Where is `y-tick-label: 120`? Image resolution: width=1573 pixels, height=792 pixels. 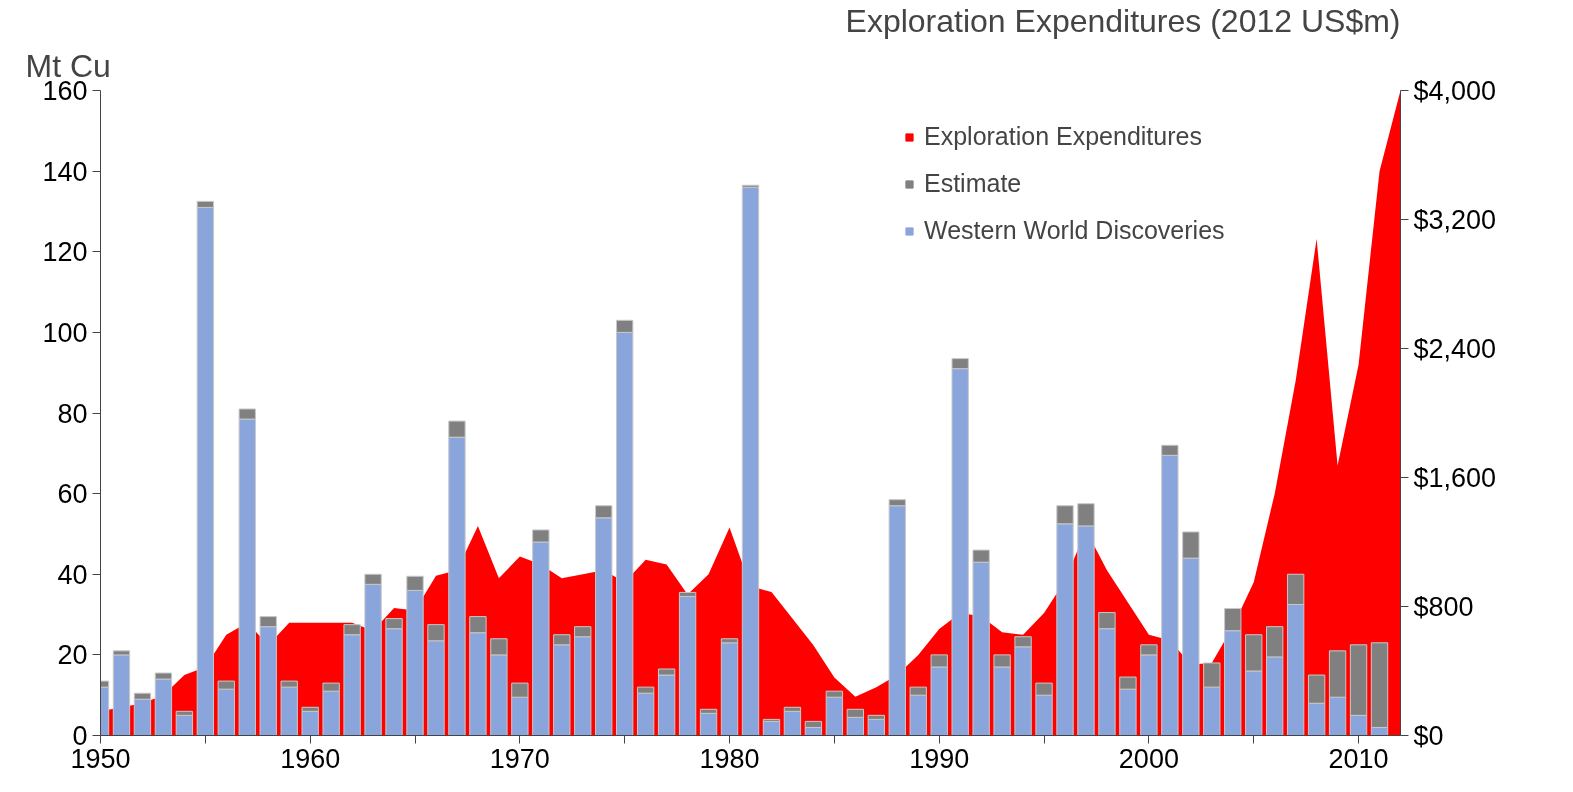
y-tick-label: 120 is located at coordinates (65, 252).